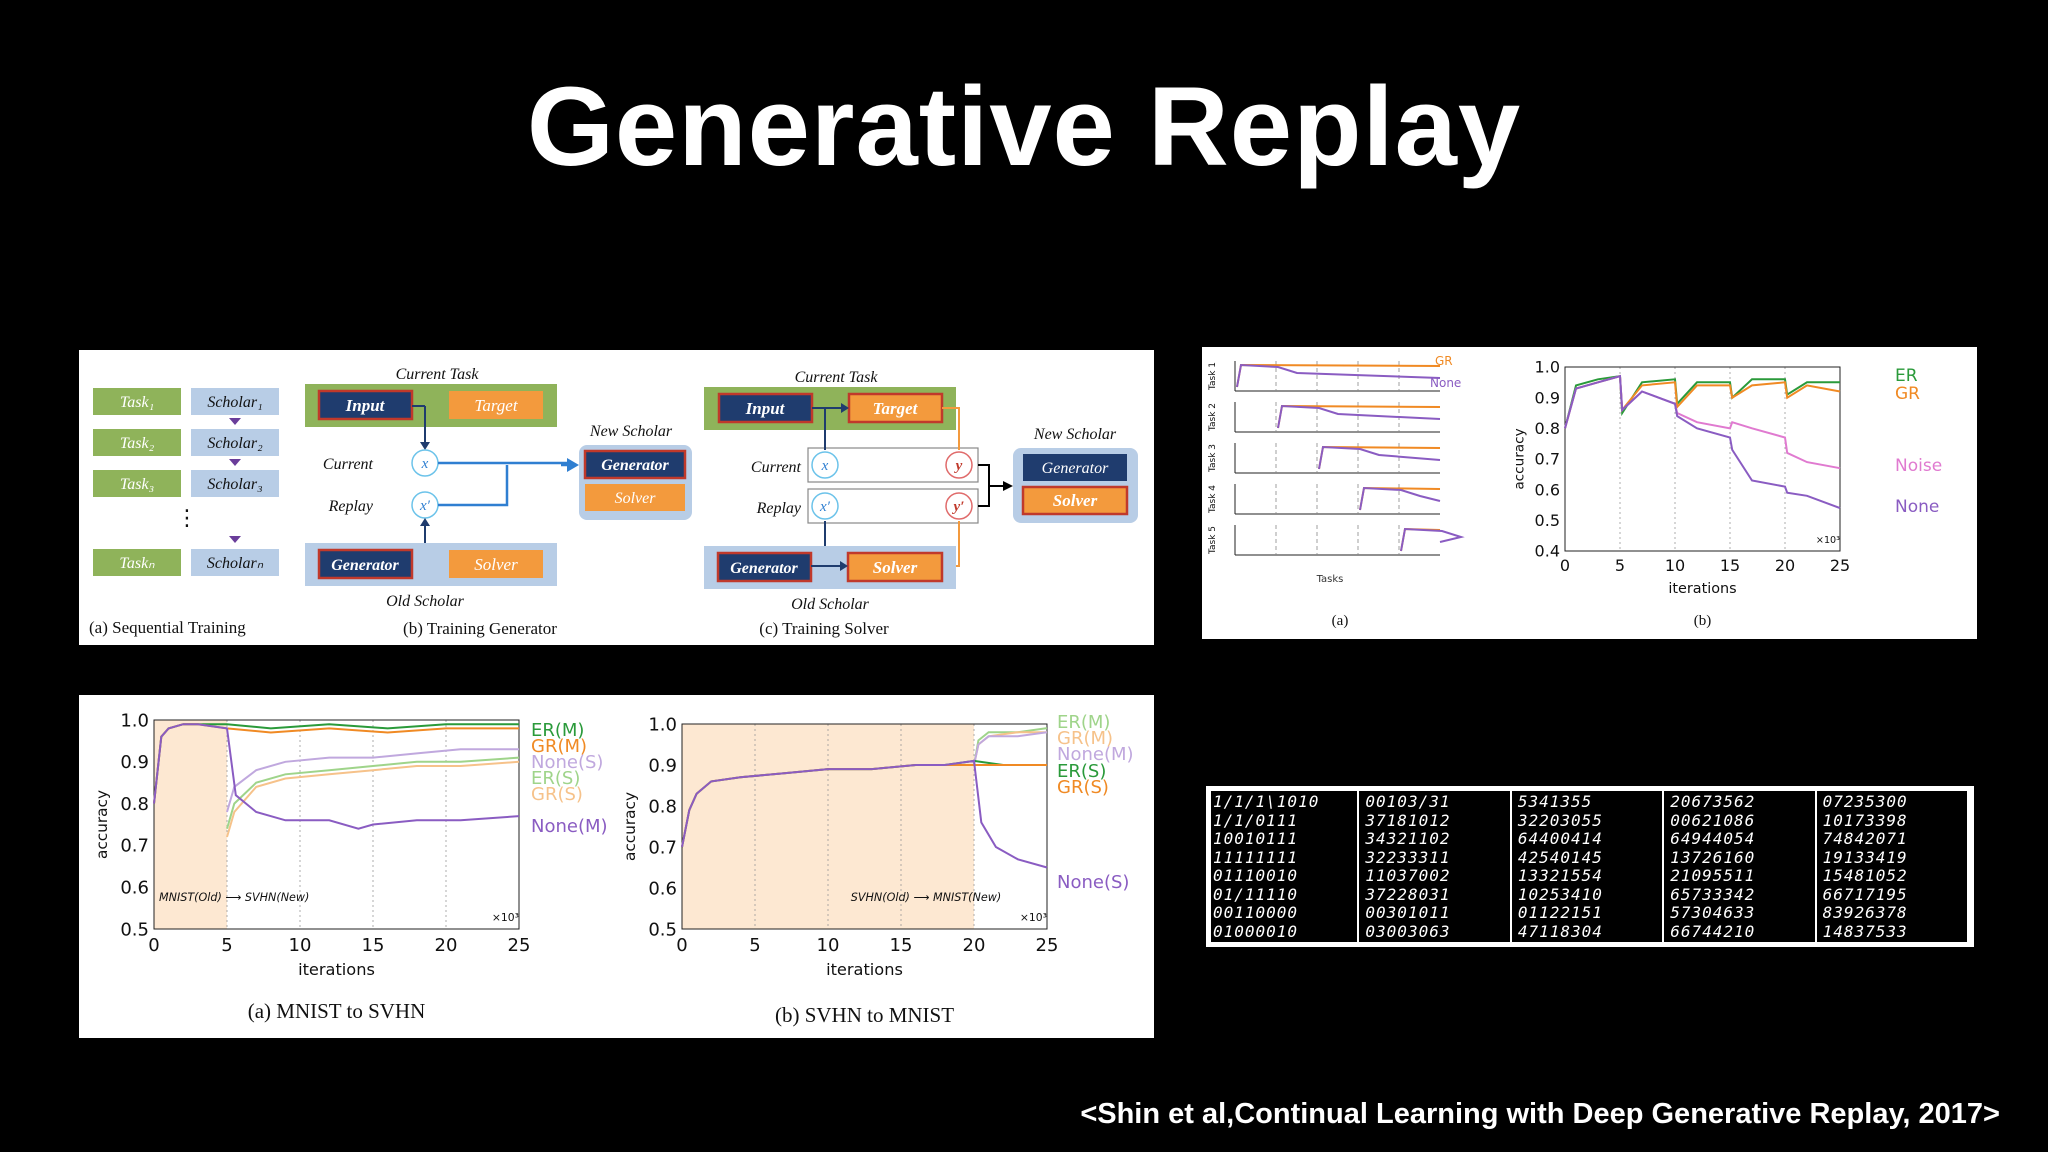 This screenshot has height=1152, width=2048. Describe the element at coordinates (764, 567) in the screenshot. I see `old-generator-box` at that location.